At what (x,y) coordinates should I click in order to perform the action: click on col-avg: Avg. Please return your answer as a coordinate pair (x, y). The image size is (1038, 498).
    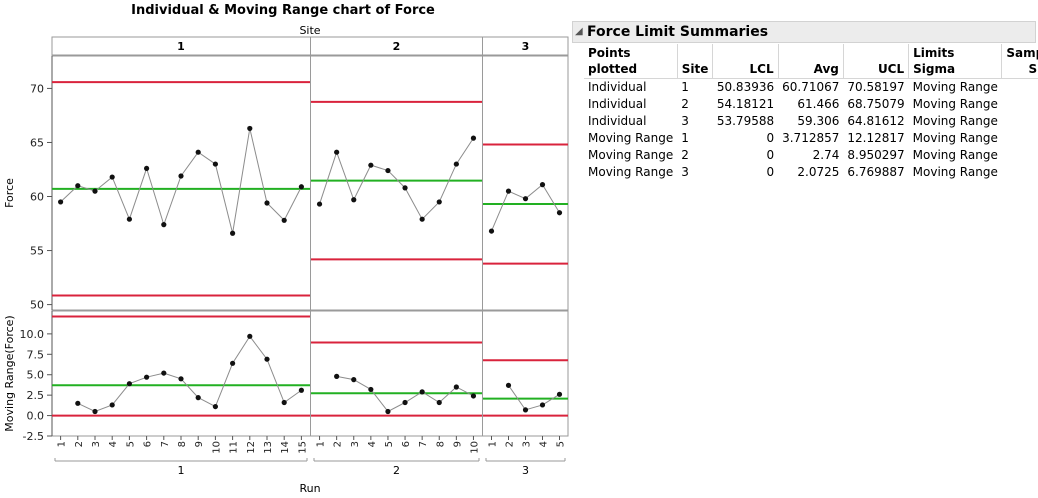
    Looking at the image, I should click on (810, 61).